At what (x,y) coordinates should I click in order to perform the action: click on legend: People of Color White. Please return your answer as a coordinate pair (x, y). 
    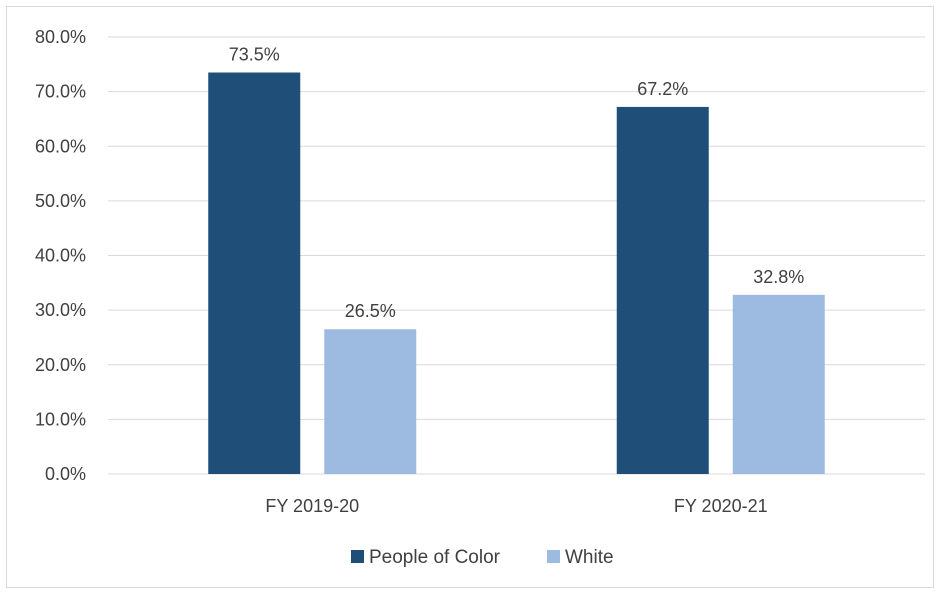
    Looking at the image, I should click on (482, 557).